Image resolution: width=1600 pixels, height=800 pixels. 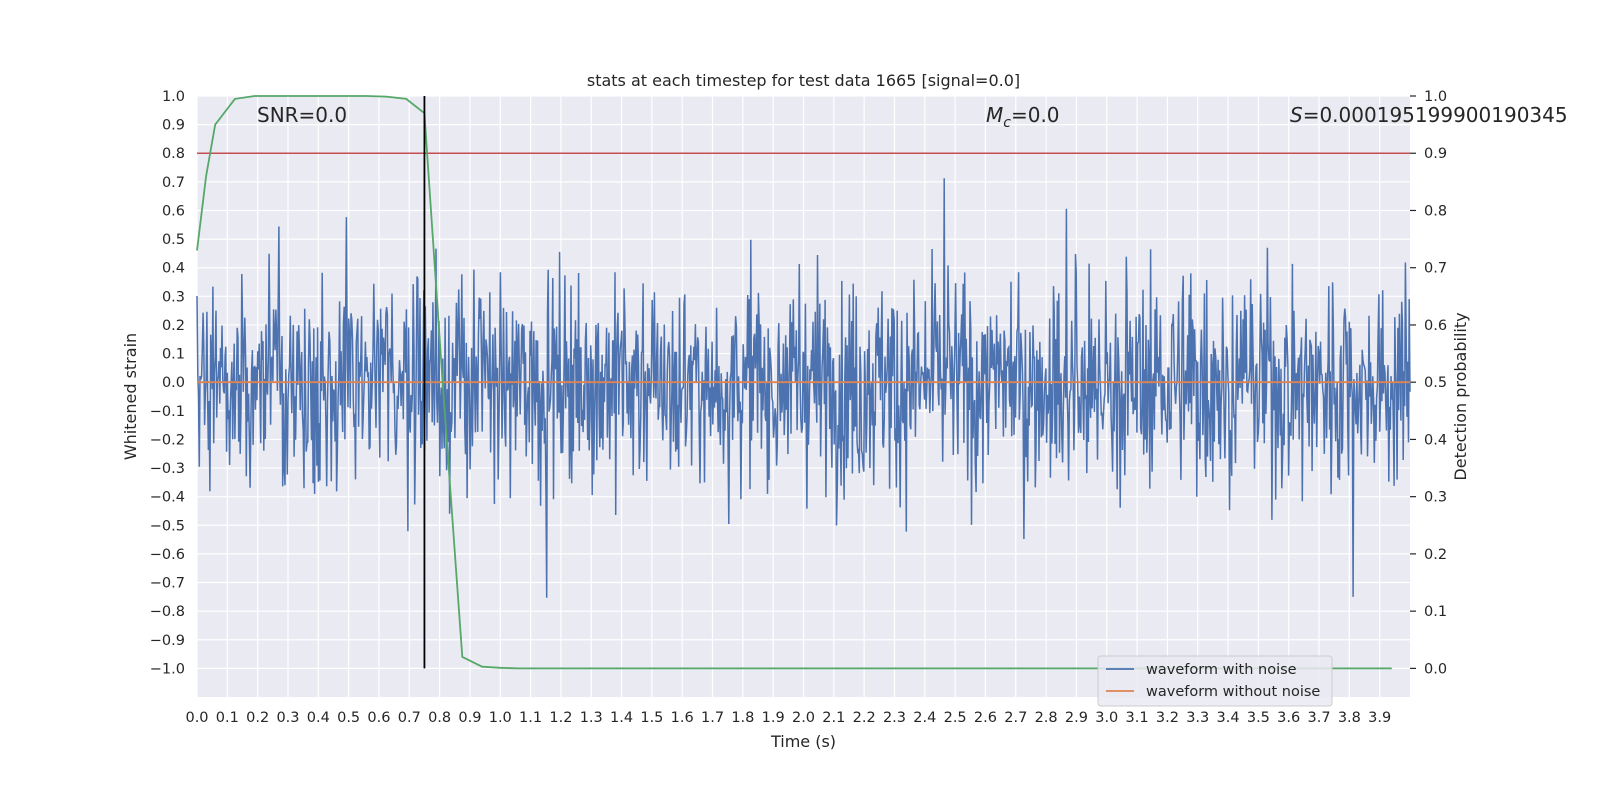 I want to click on y2-tick-label: 0.9, so click(x=1435, y=154).